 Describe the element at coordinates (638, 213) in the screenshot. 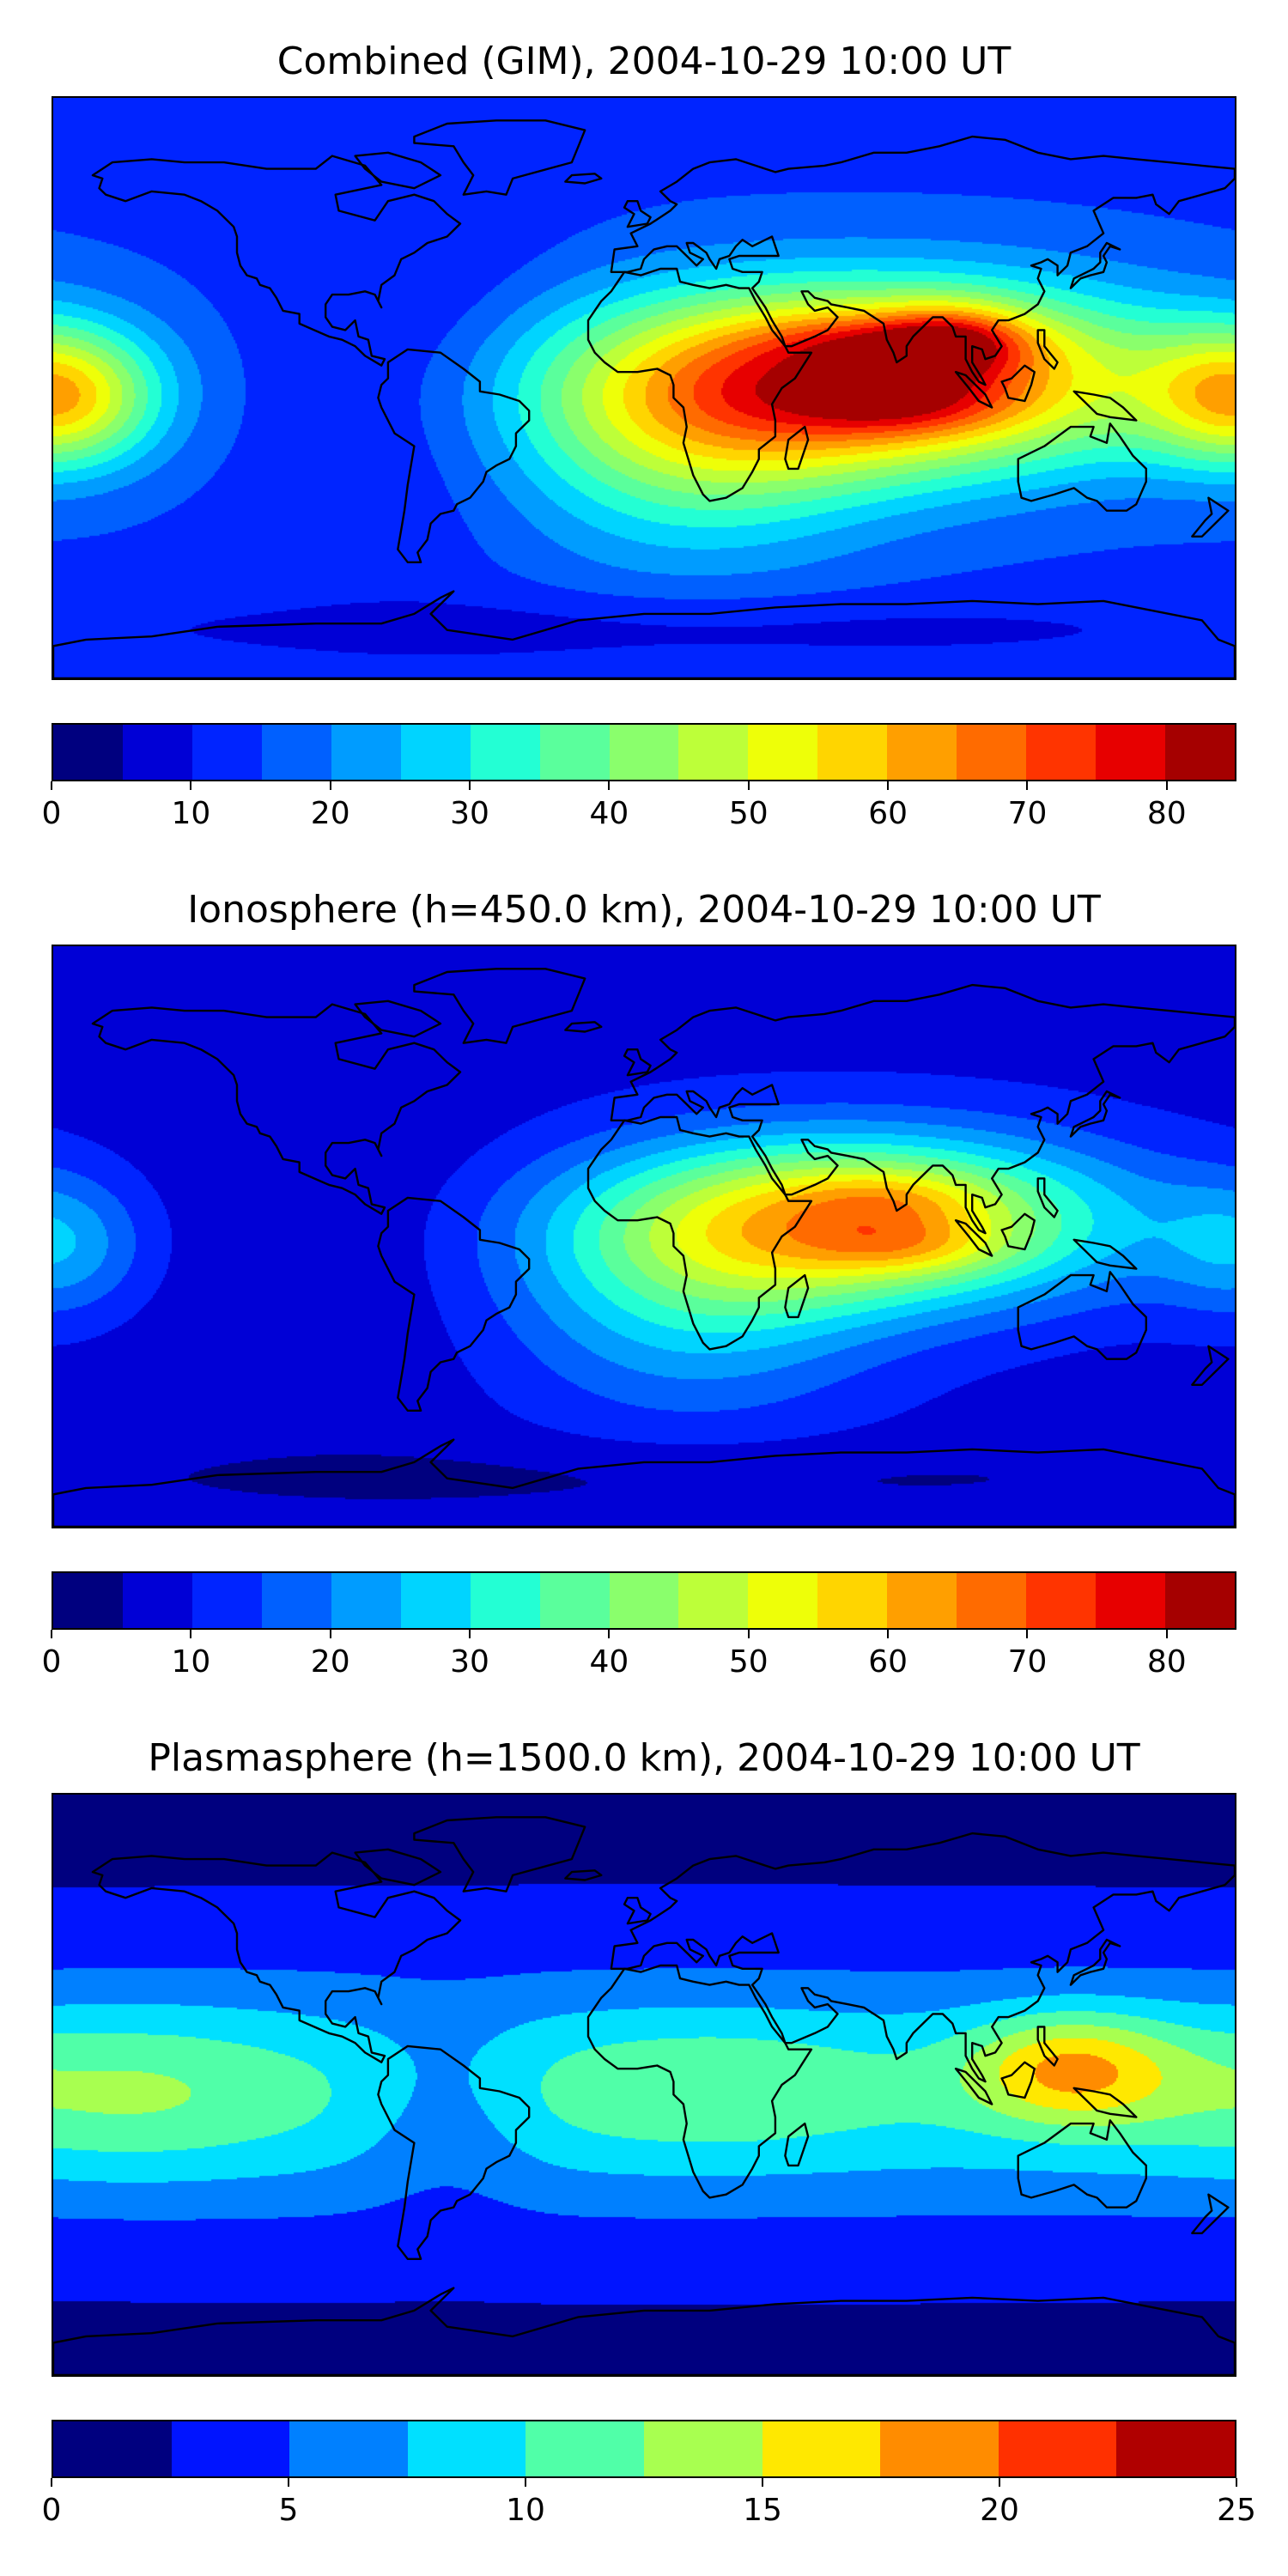

I see `coastline-uk` at that location.